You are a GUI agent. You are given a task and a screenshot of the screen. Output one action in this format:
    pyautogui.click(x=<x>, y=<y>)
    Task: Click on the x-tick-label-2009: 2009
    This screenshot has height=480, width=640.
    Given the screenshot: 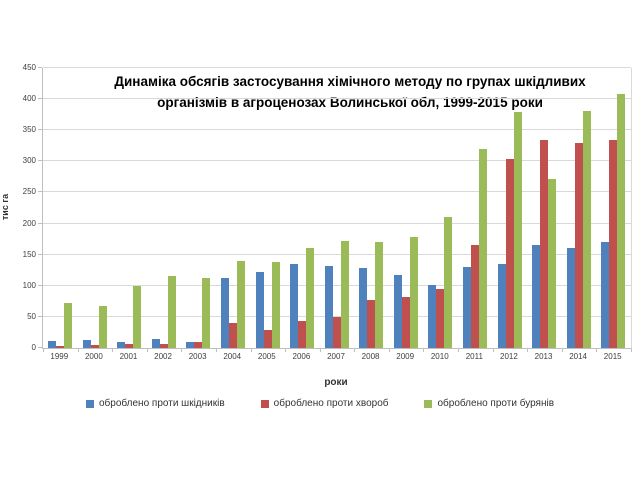 What is the action you would take?
    pyautogui.click(x=405, y=356)
    